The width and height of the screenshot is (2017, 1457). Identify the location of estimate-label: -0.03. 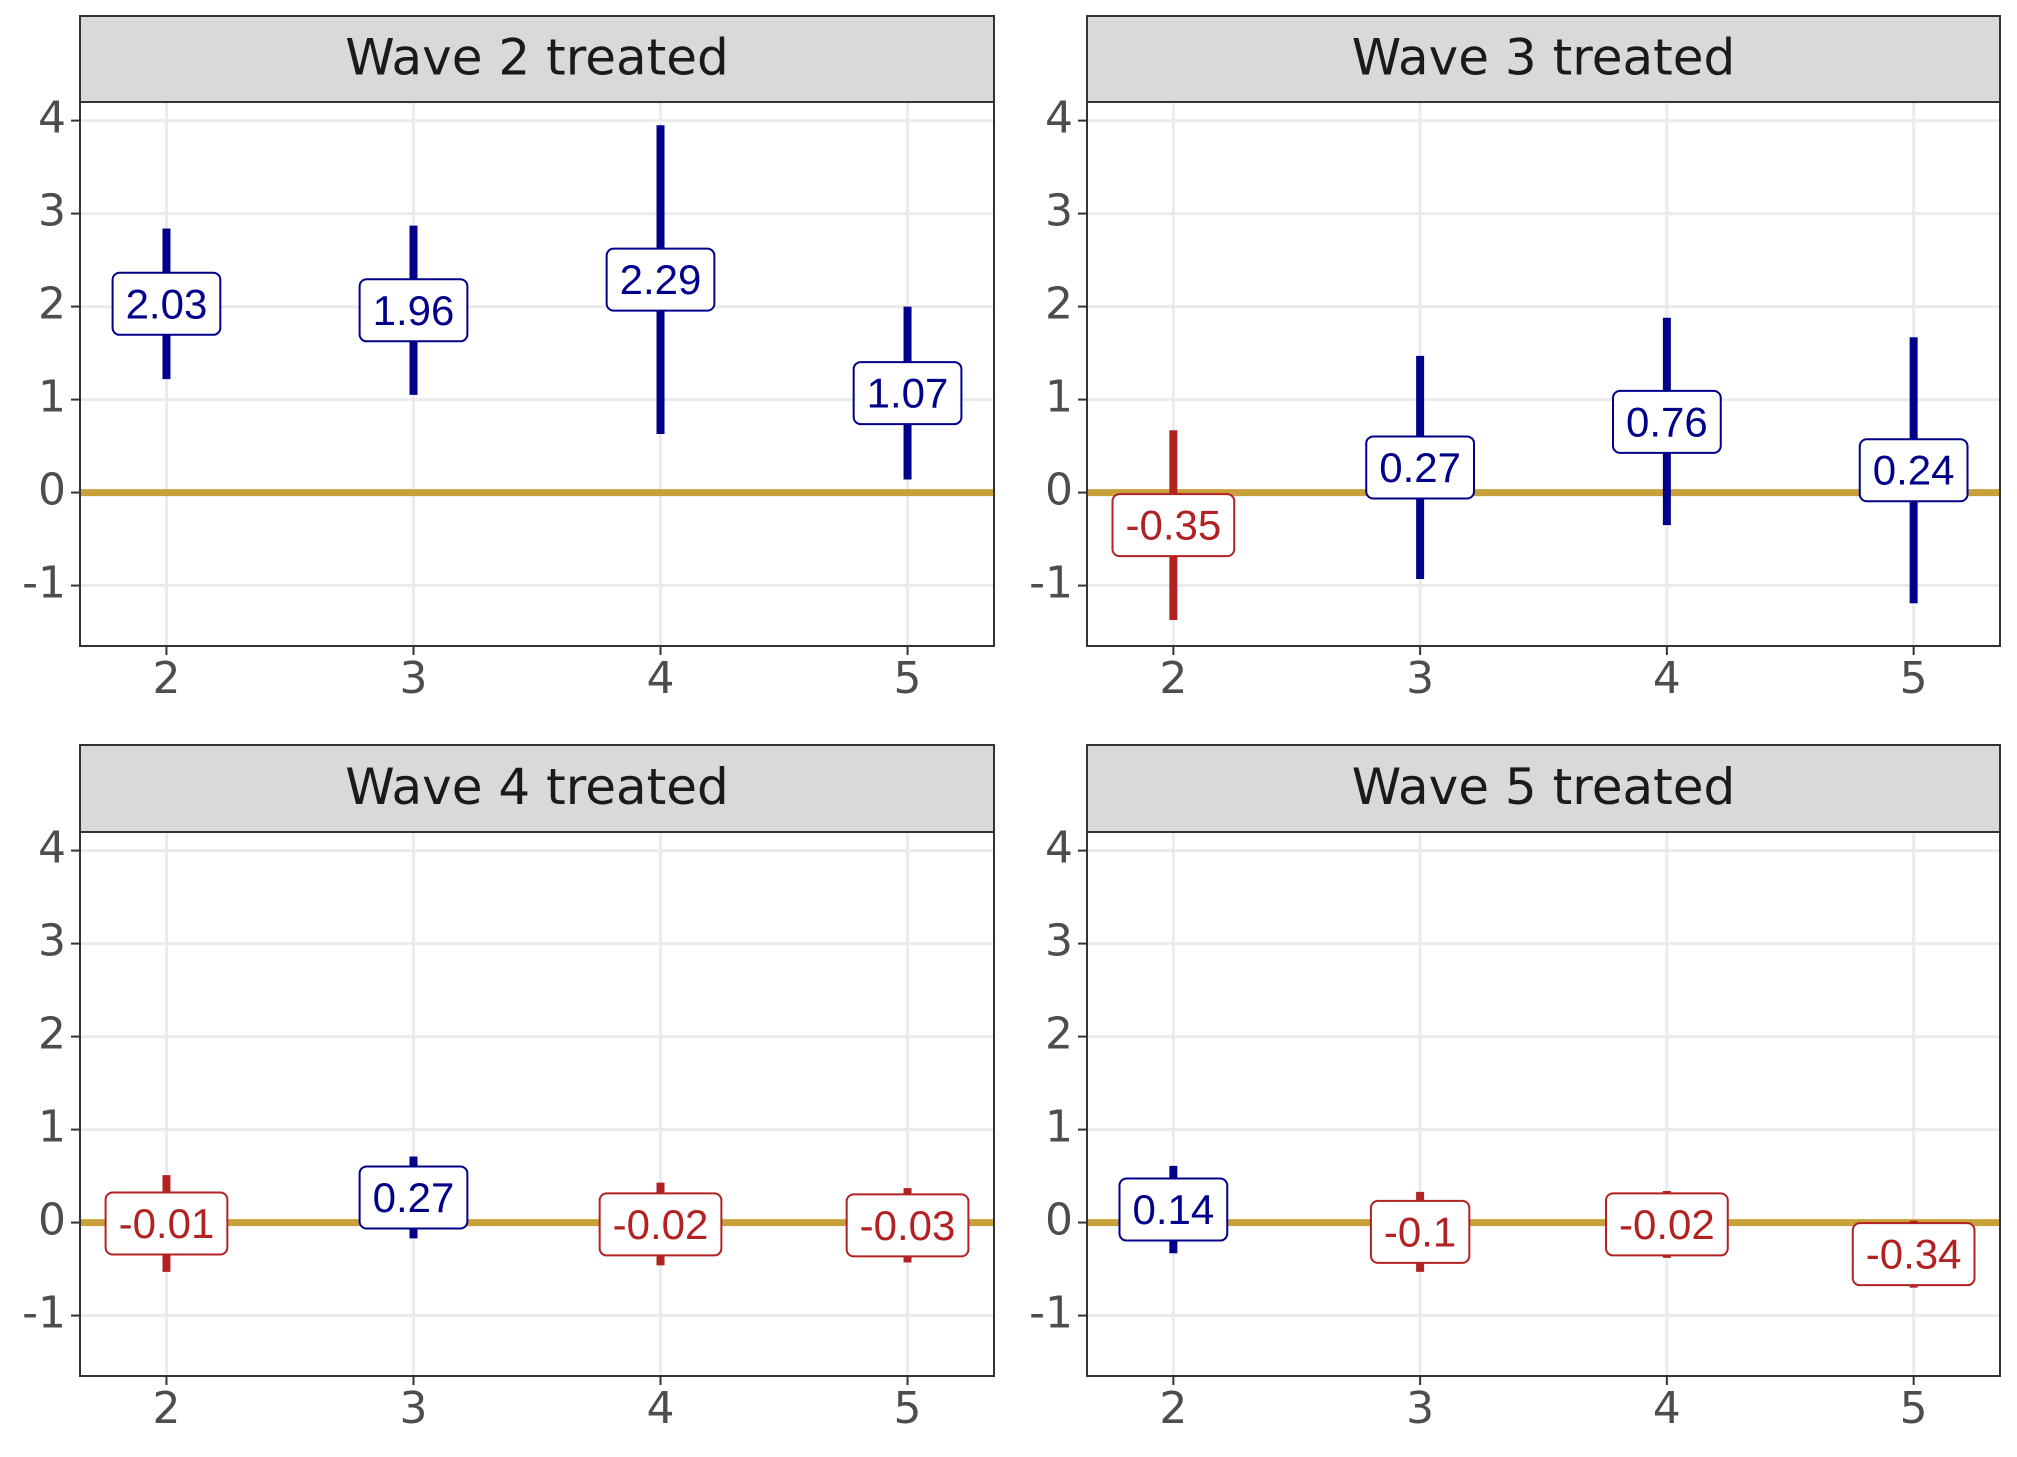
(907, 1225).